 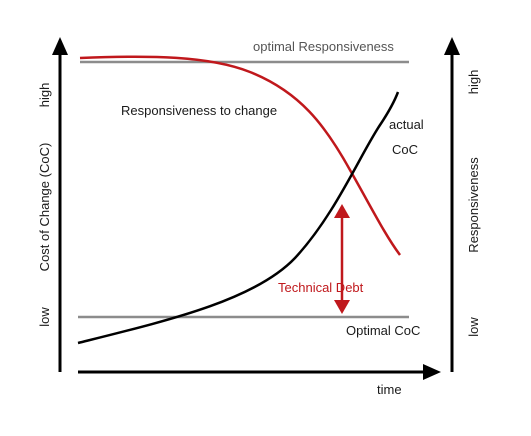 I want to click on technical-debt-arrowhead-down, so click(x=342, y=307).